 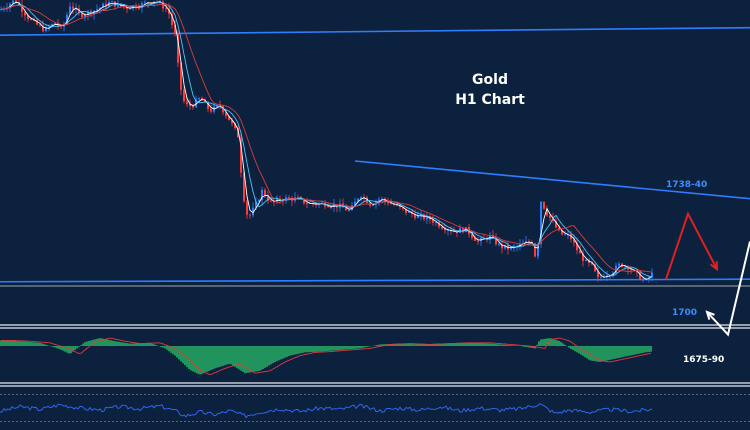 I want to click on resistance-label: 1738-40, so click(x=687, y=185).